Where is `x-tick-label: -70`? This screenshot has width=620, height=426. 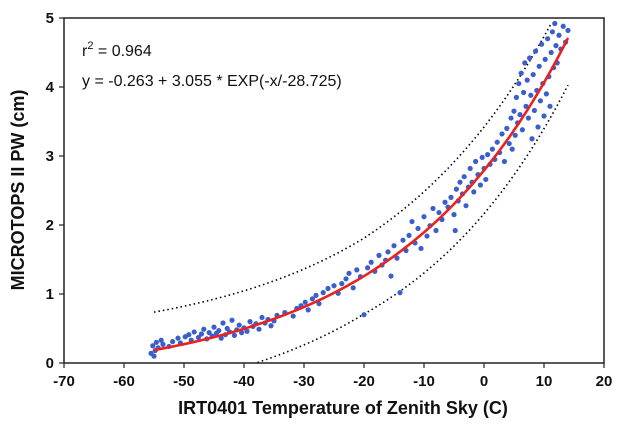 x-tick-label: -70 is located at coordinates (64, 381).